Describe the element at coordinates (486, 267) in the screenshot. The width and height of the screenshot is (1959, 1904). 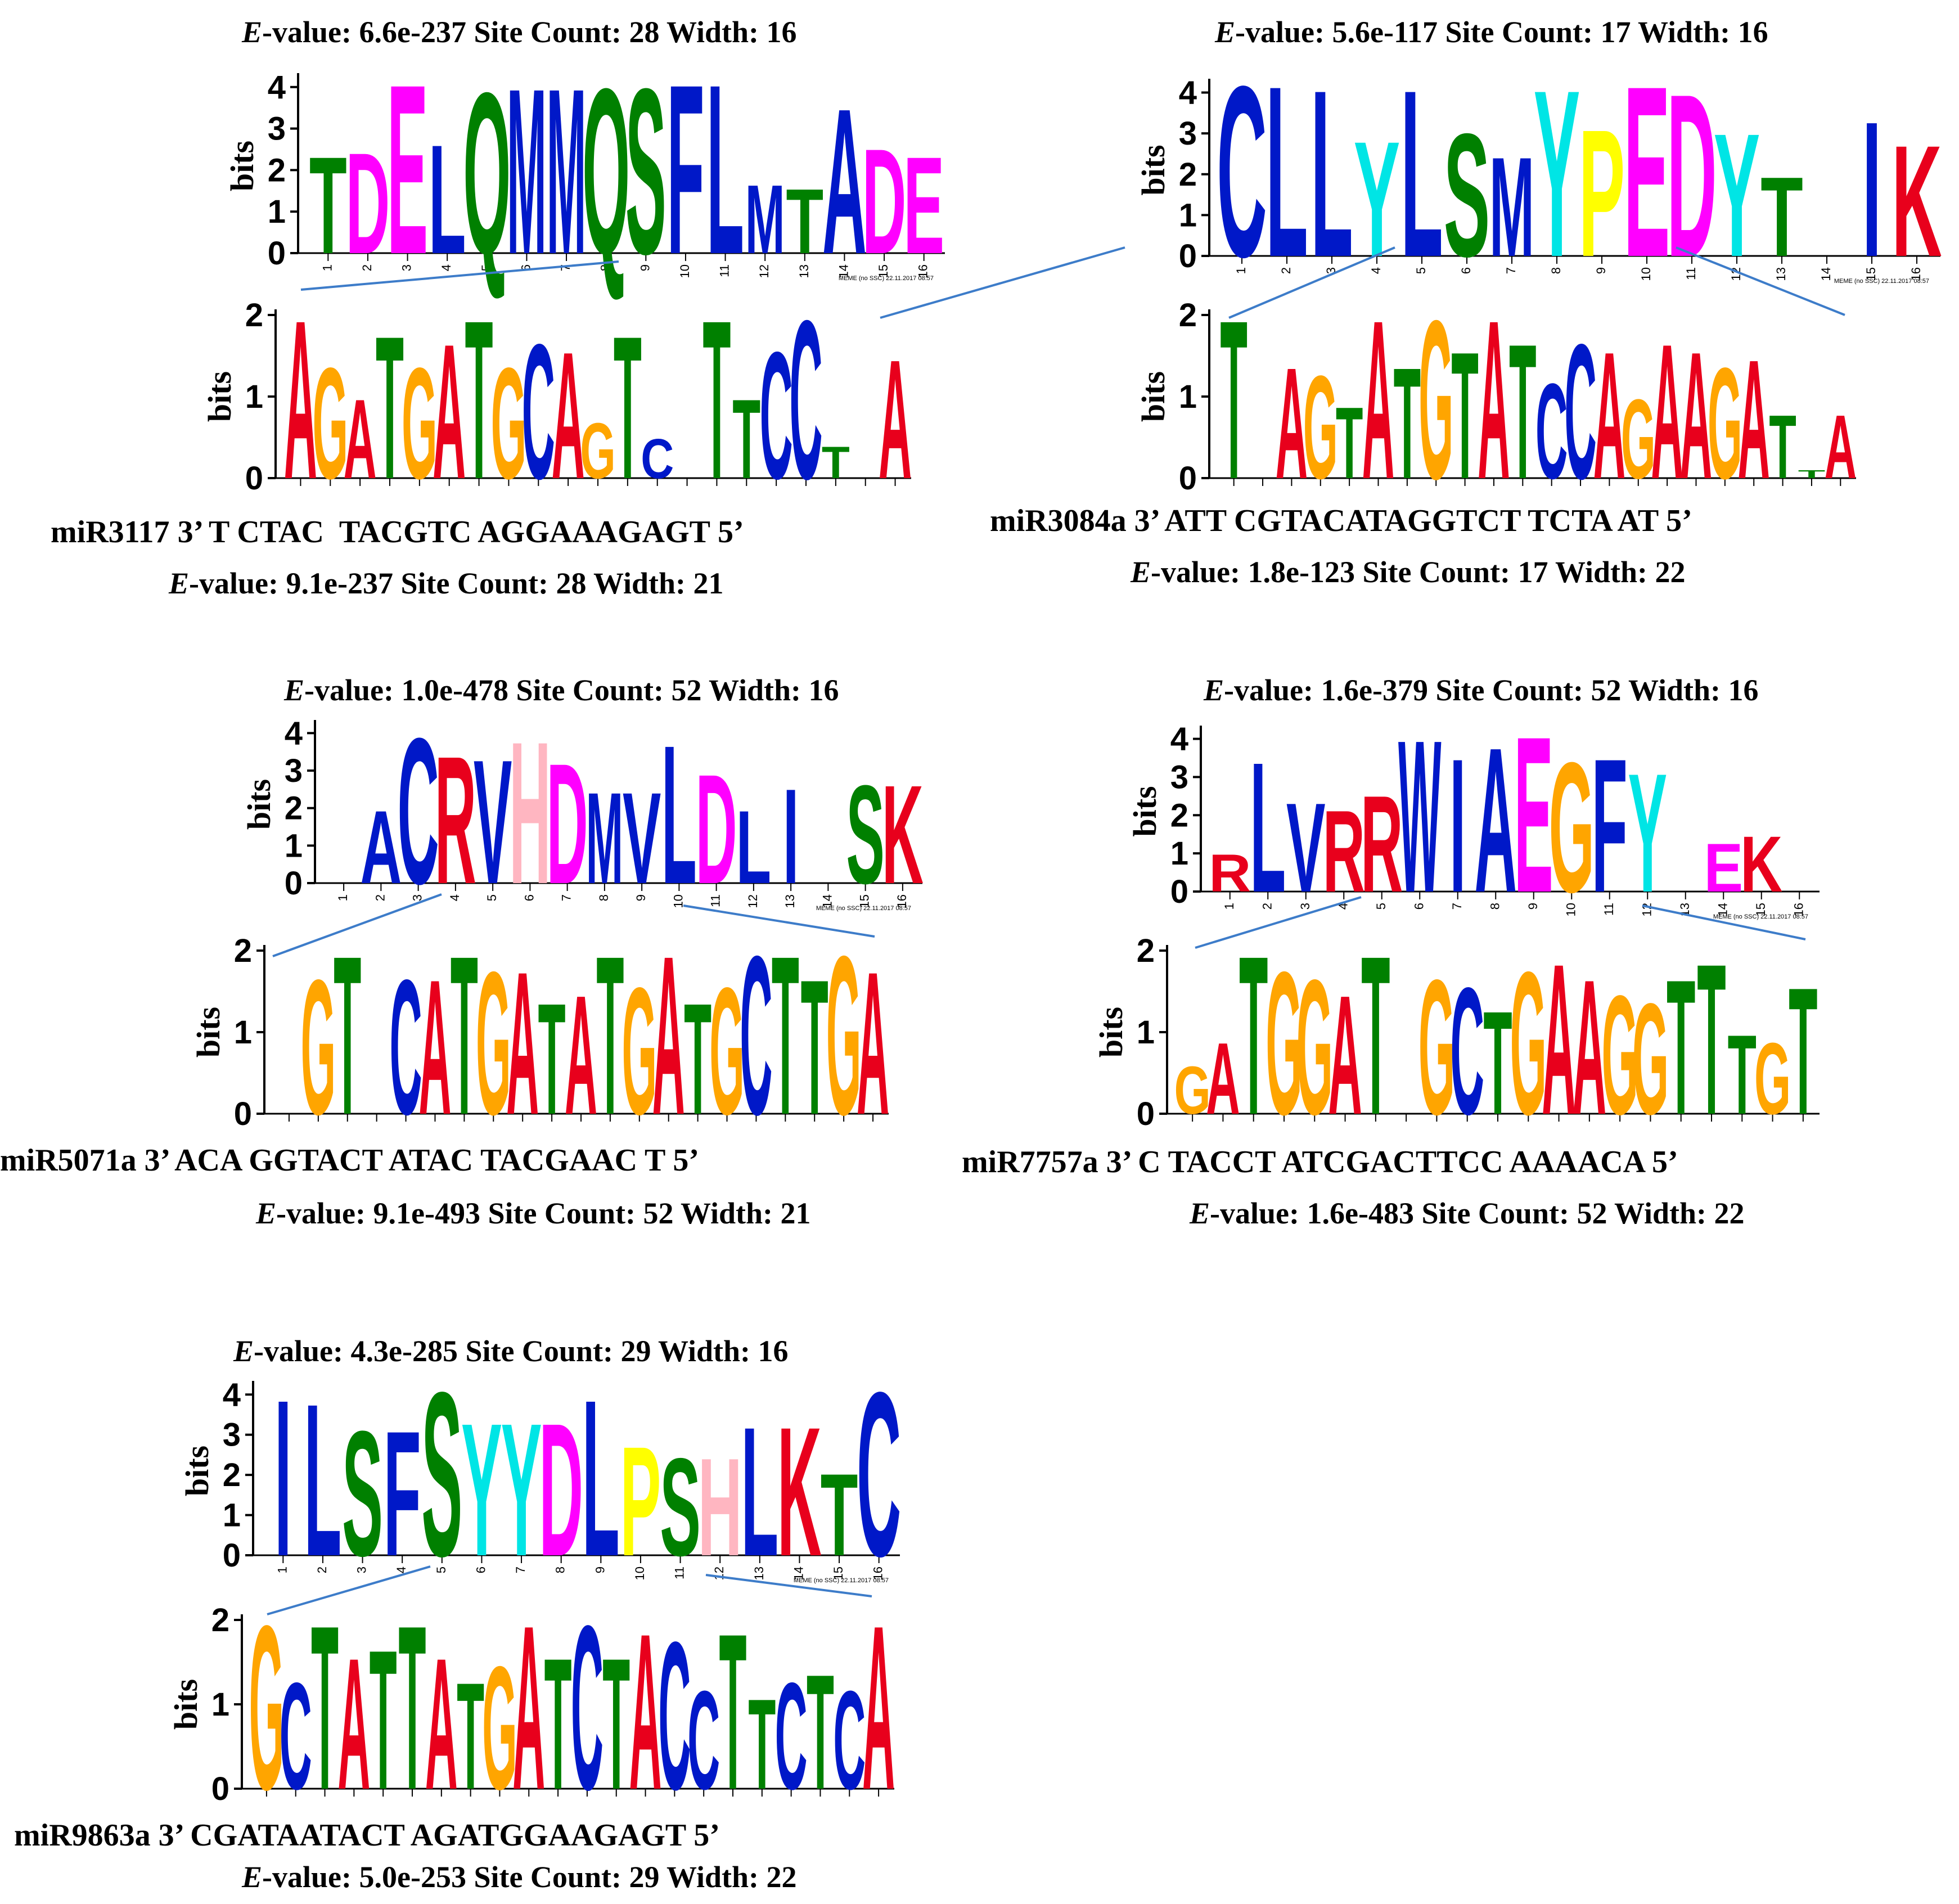
I see `position-number: 5` at that location.